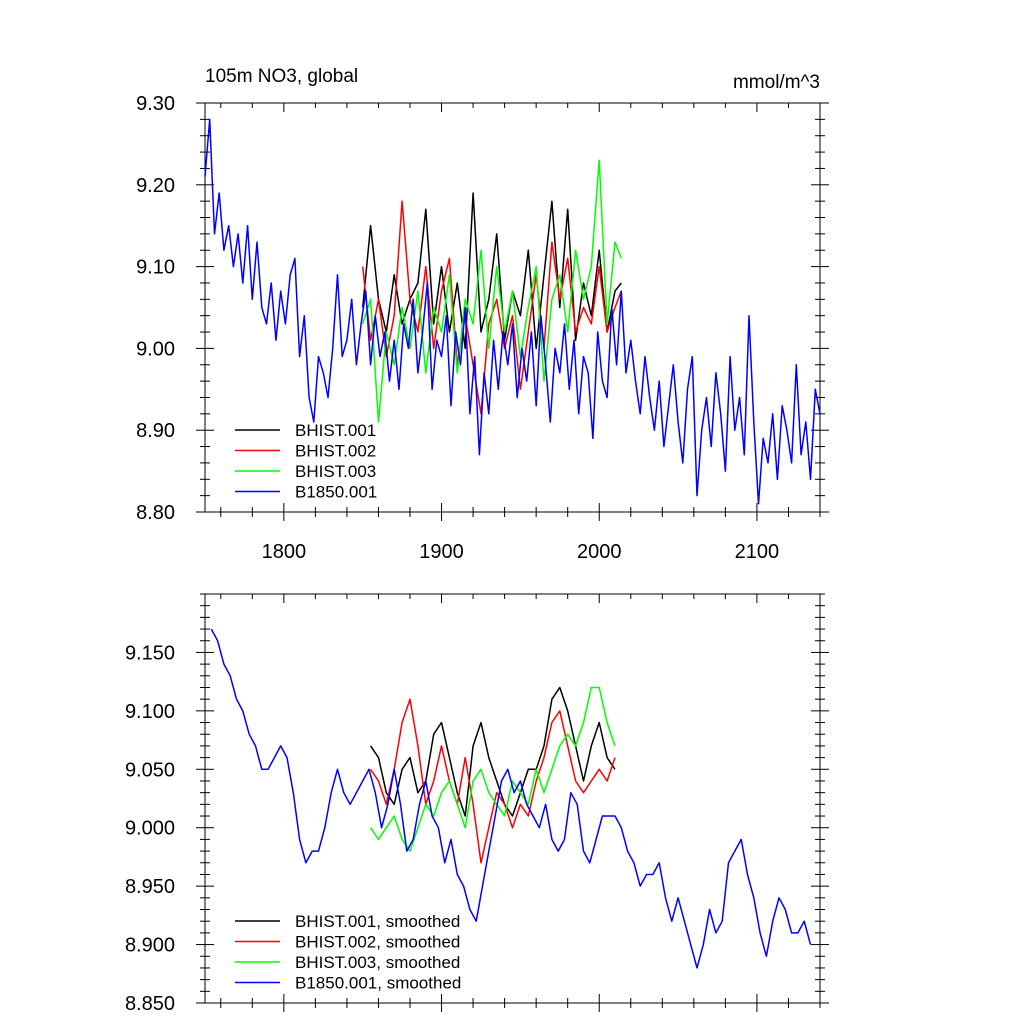  I want to click on legend-label: BHIST.002, so click(335, 451).